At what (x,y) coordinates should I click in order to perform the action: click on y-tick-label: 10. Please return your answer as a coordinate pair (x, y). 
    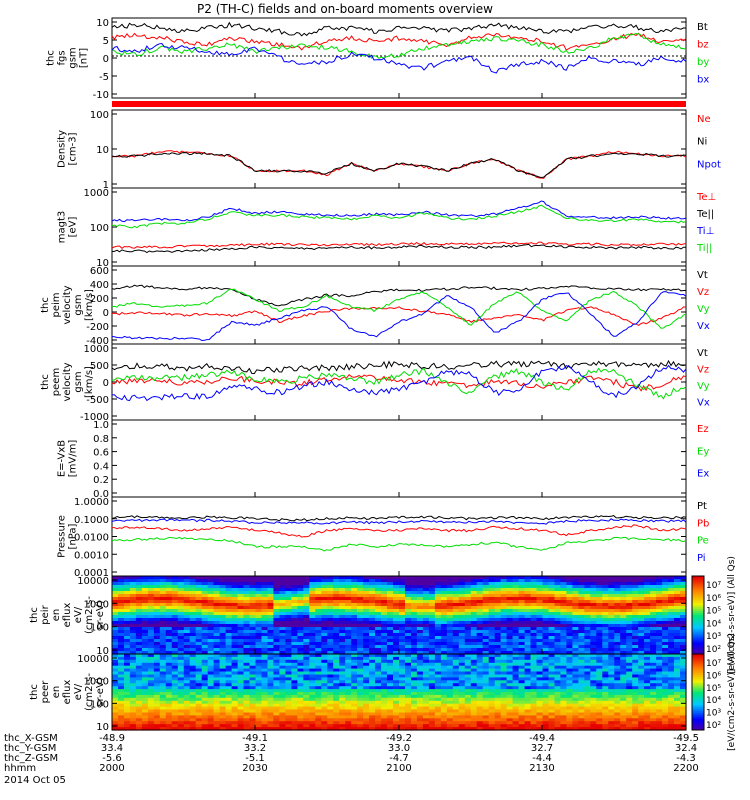
    Looking at the image, I should click on (102, 23).